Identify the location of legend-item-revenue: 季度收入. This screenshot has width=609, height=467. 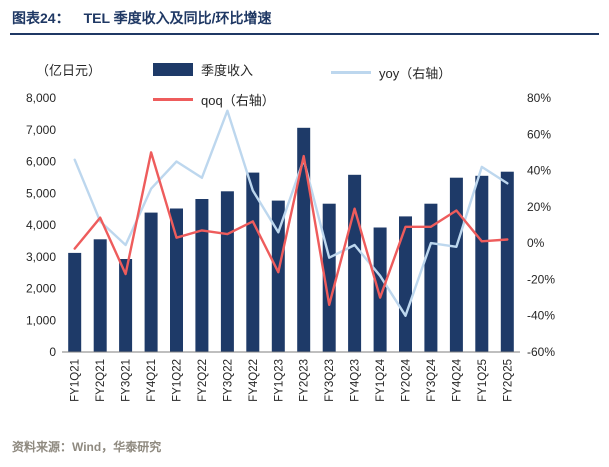
(203, 69).